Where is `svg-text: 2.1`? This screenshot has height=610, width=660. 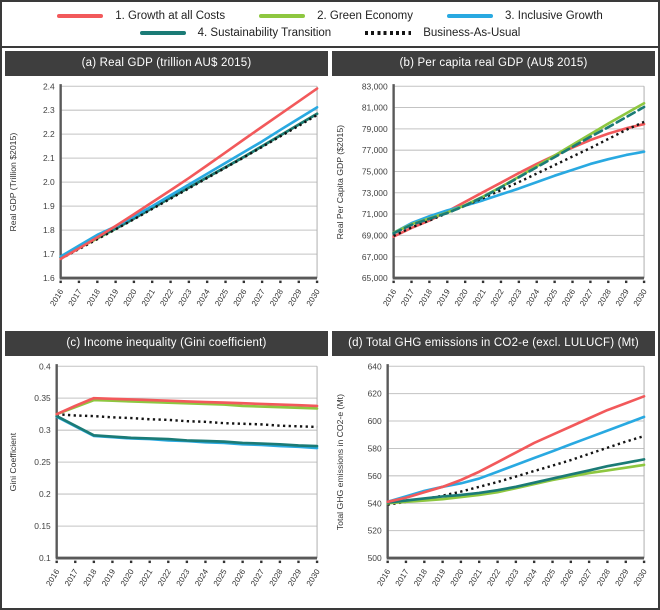 svg-text: 2.1 is located at coordinates (49, 158).